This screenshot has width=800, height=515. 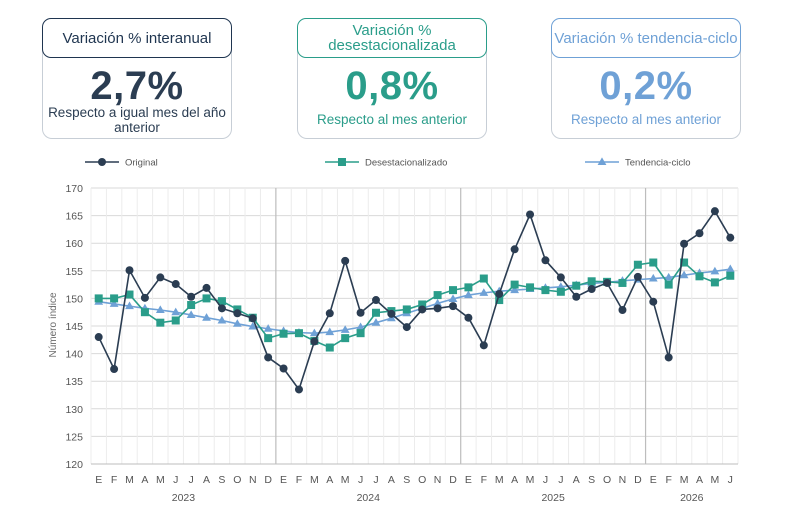 I want to click on kpi-title: Variación % interanual, so click(x=137, y=38).